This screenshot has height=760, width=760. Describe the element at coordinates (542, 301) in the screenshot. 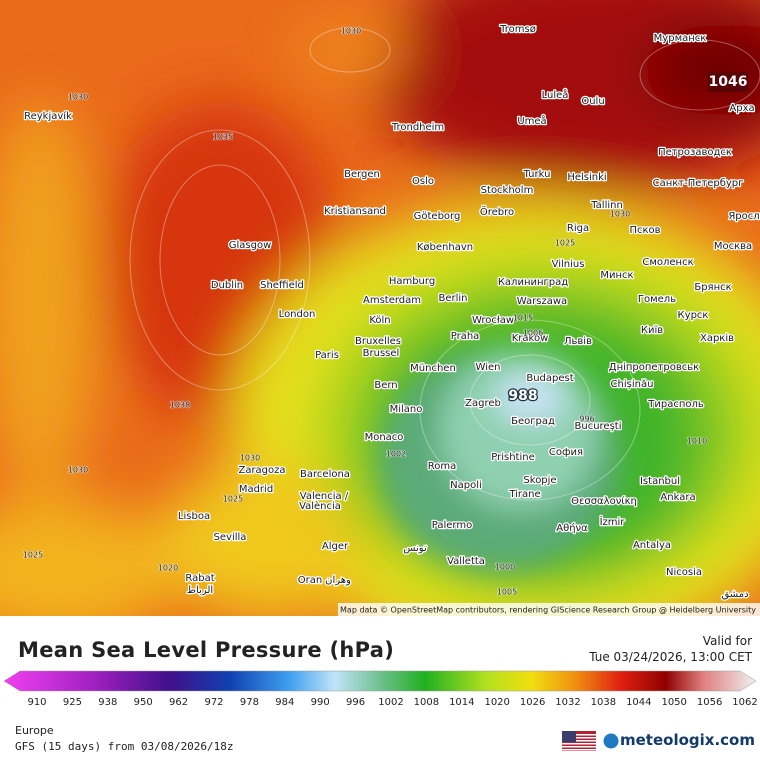

I see `city-label: Warszawa` at that location.